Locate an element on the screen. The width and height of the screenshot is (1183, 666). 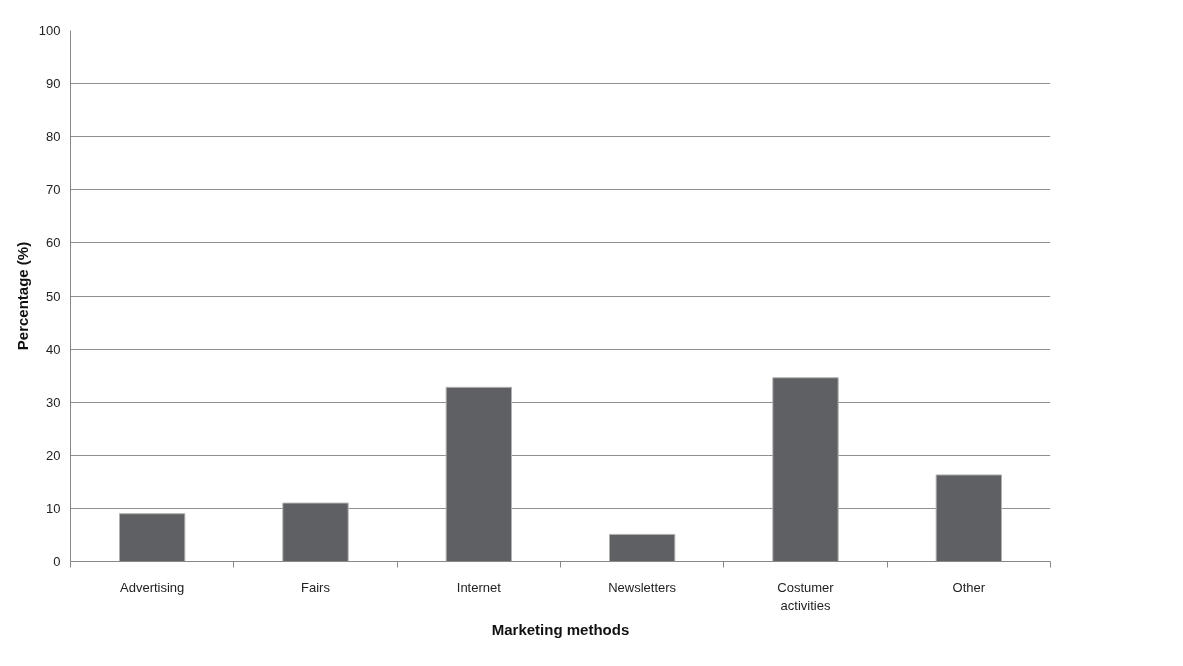
y-tick-label: 70 is located at coordinates (53, 190).